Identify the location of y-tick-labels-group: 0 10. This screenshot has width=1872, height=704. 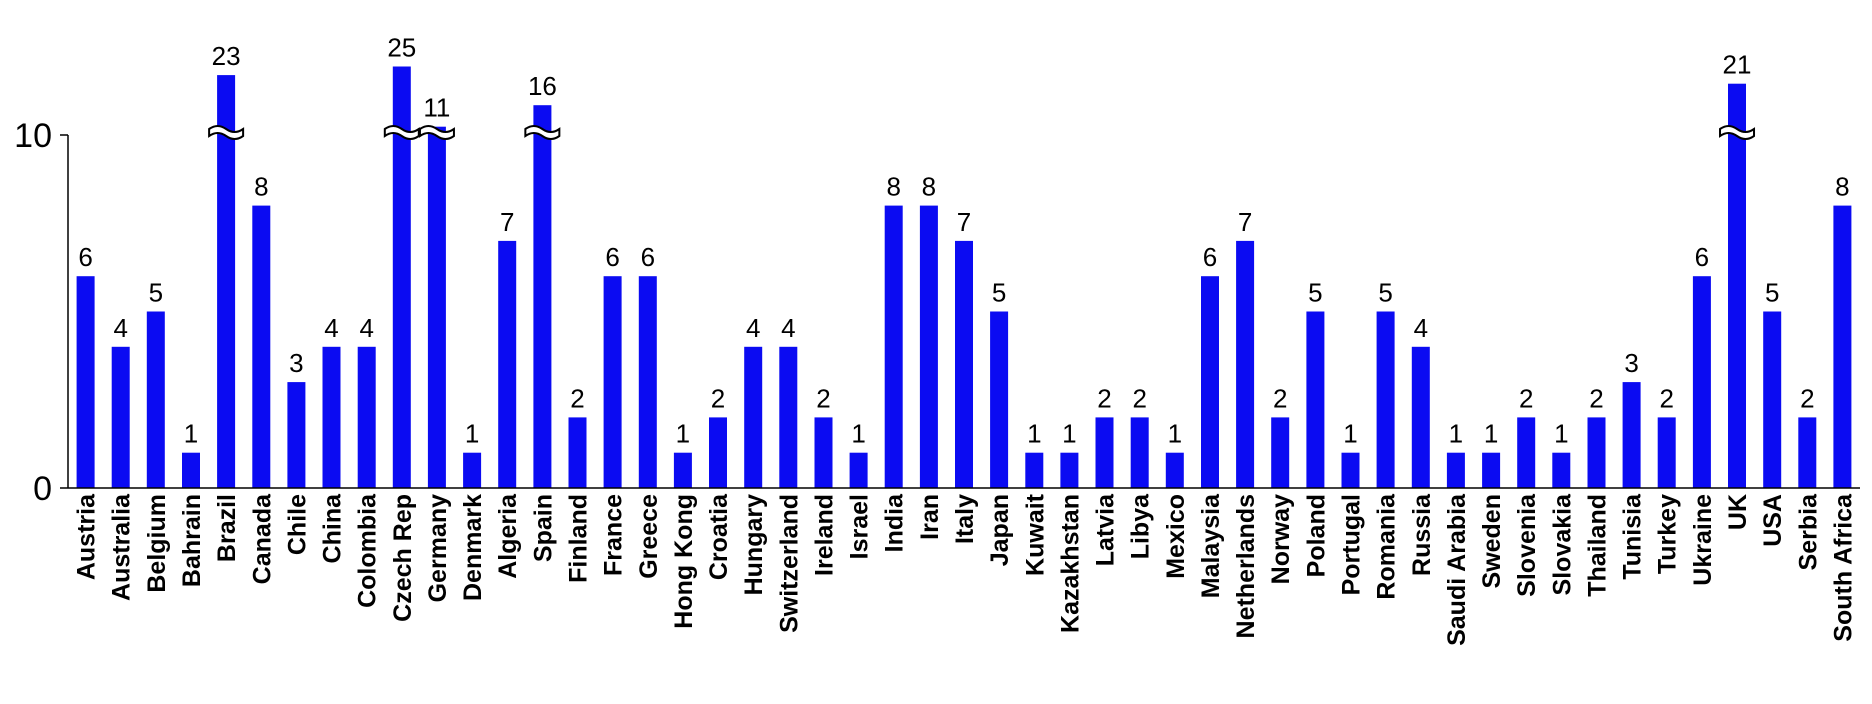
(33, 312).